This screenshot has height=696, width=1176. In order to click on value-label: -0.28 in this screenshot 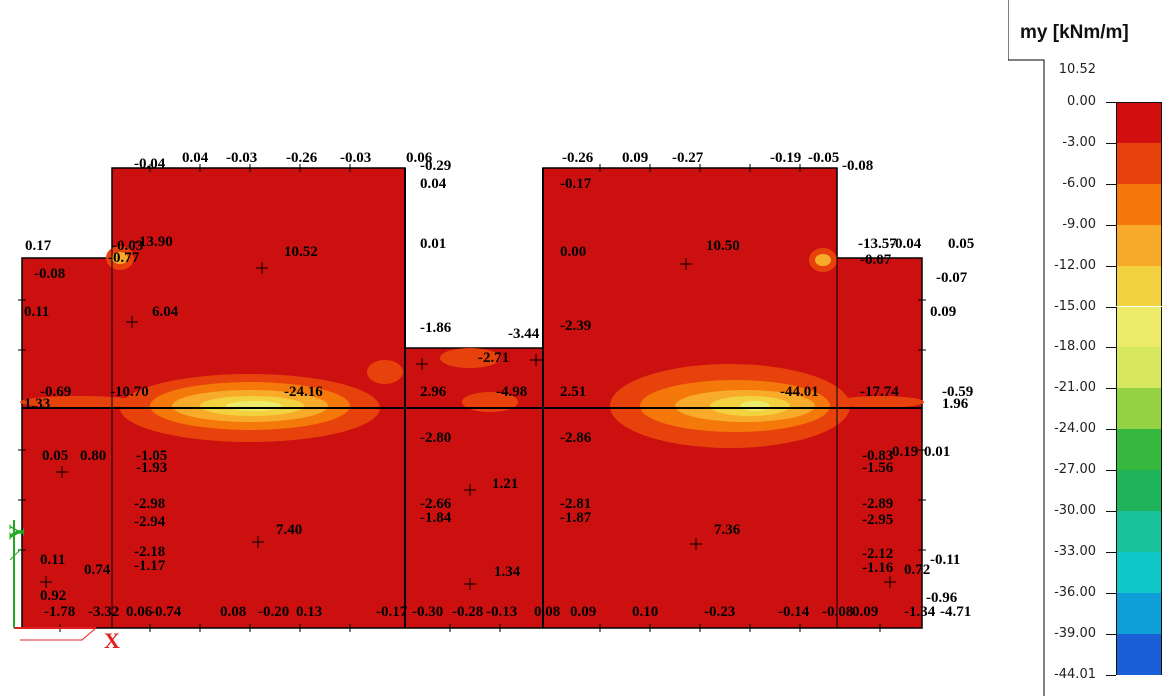, I will do `click(467, 612)`.